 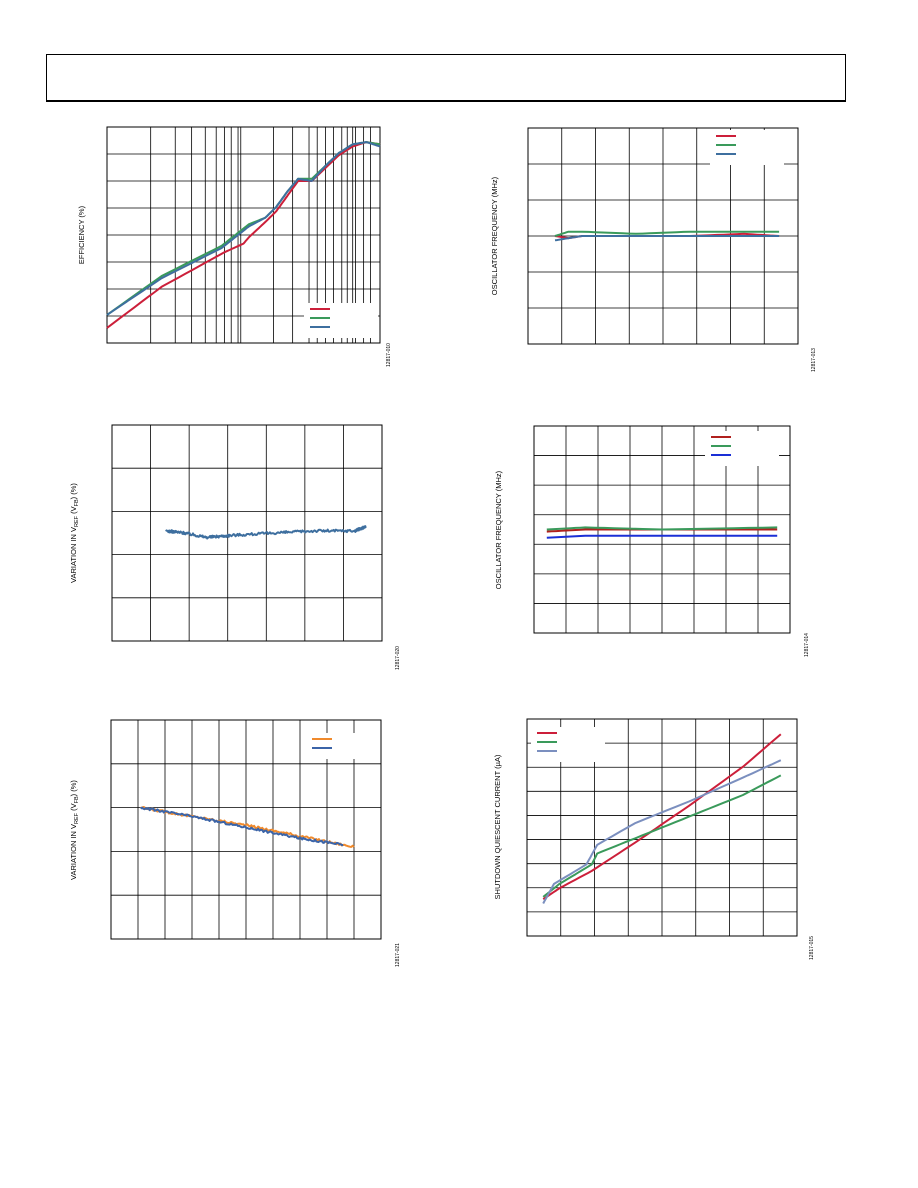 I want to click on y-axis-label: EFFICIENCY (%), so click(x=81, y=234).